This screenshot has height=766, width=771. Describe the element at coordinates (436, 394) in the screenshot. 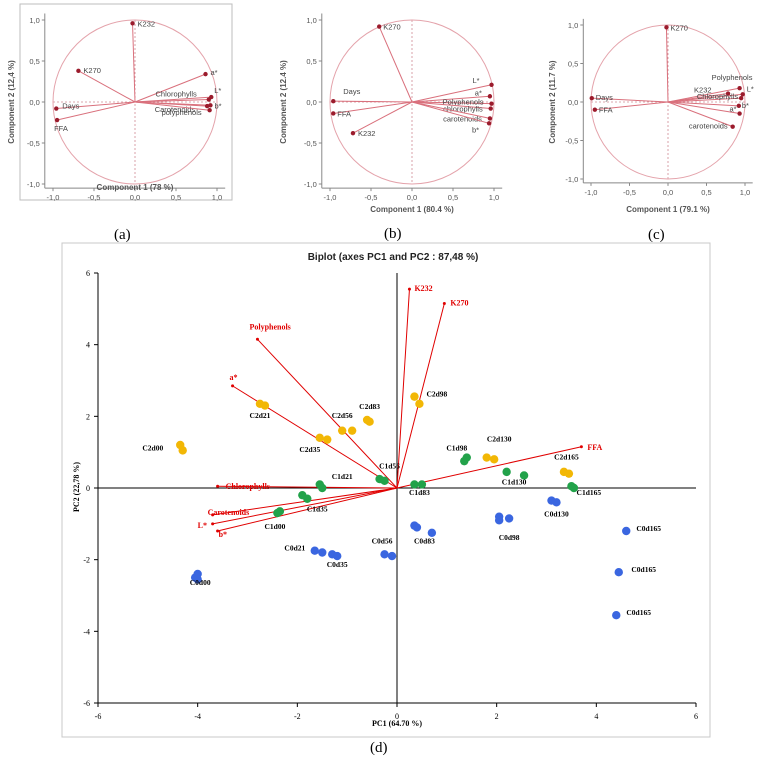

I see `observation-label: C2d98` at that location.